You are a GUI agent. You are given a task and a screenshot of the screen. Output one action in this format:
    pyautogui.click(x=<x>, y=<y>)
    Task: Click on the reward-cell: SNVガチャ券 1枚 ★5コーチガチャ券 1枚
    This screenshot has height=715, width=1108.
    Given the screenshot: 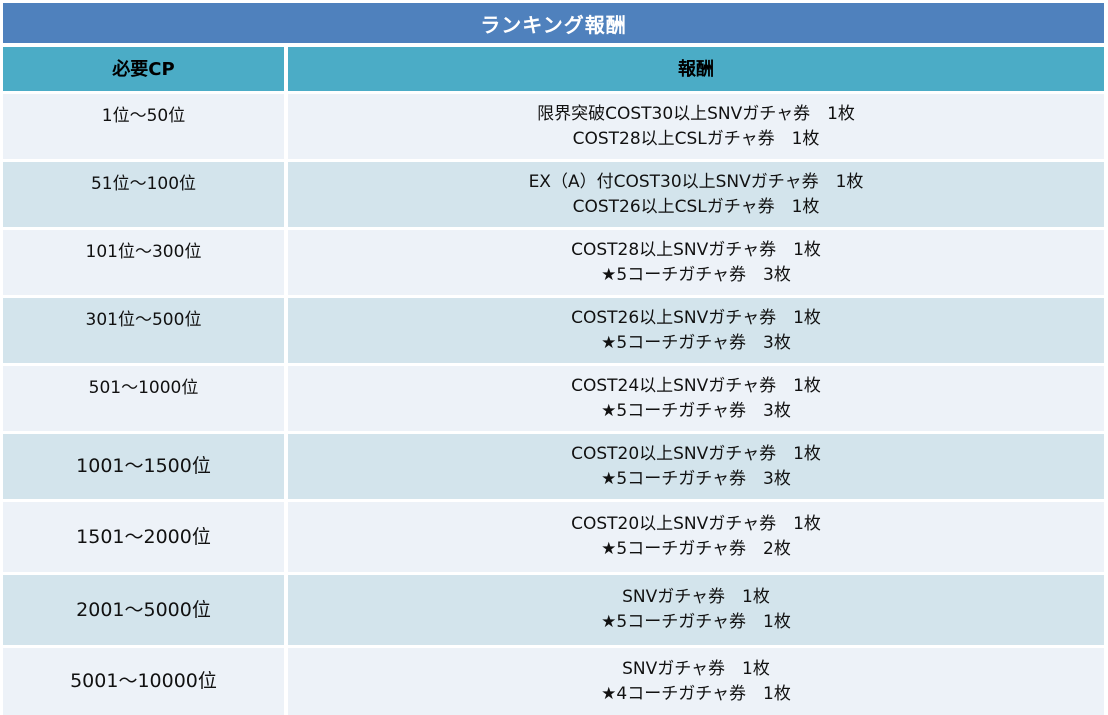 What is the action you would take?
    pyautogui.click(x=696, y=610)
    